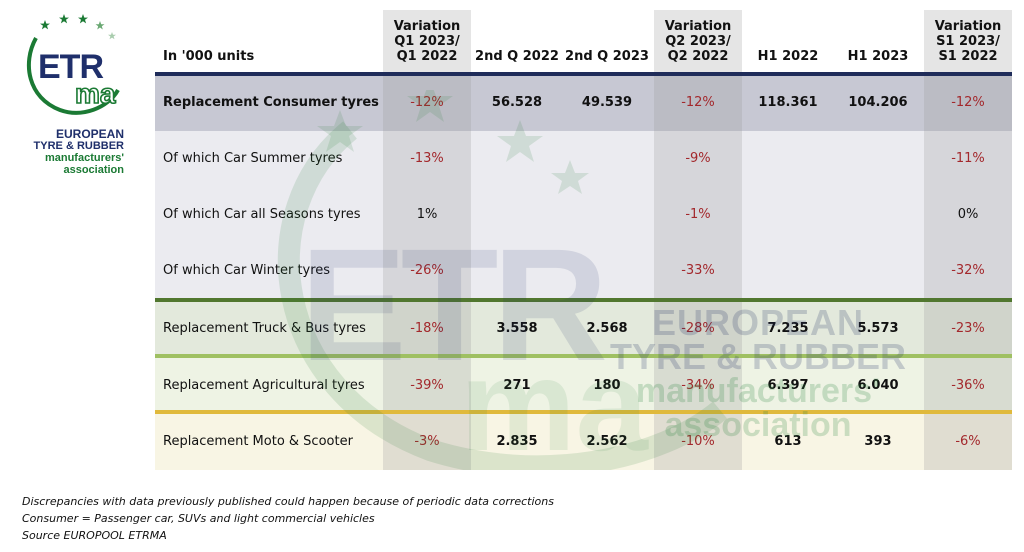  What do you see at coordinates (968, 441) in the screenshot?
I see `variation-cell: -6%` at bounding box center [968, 441].